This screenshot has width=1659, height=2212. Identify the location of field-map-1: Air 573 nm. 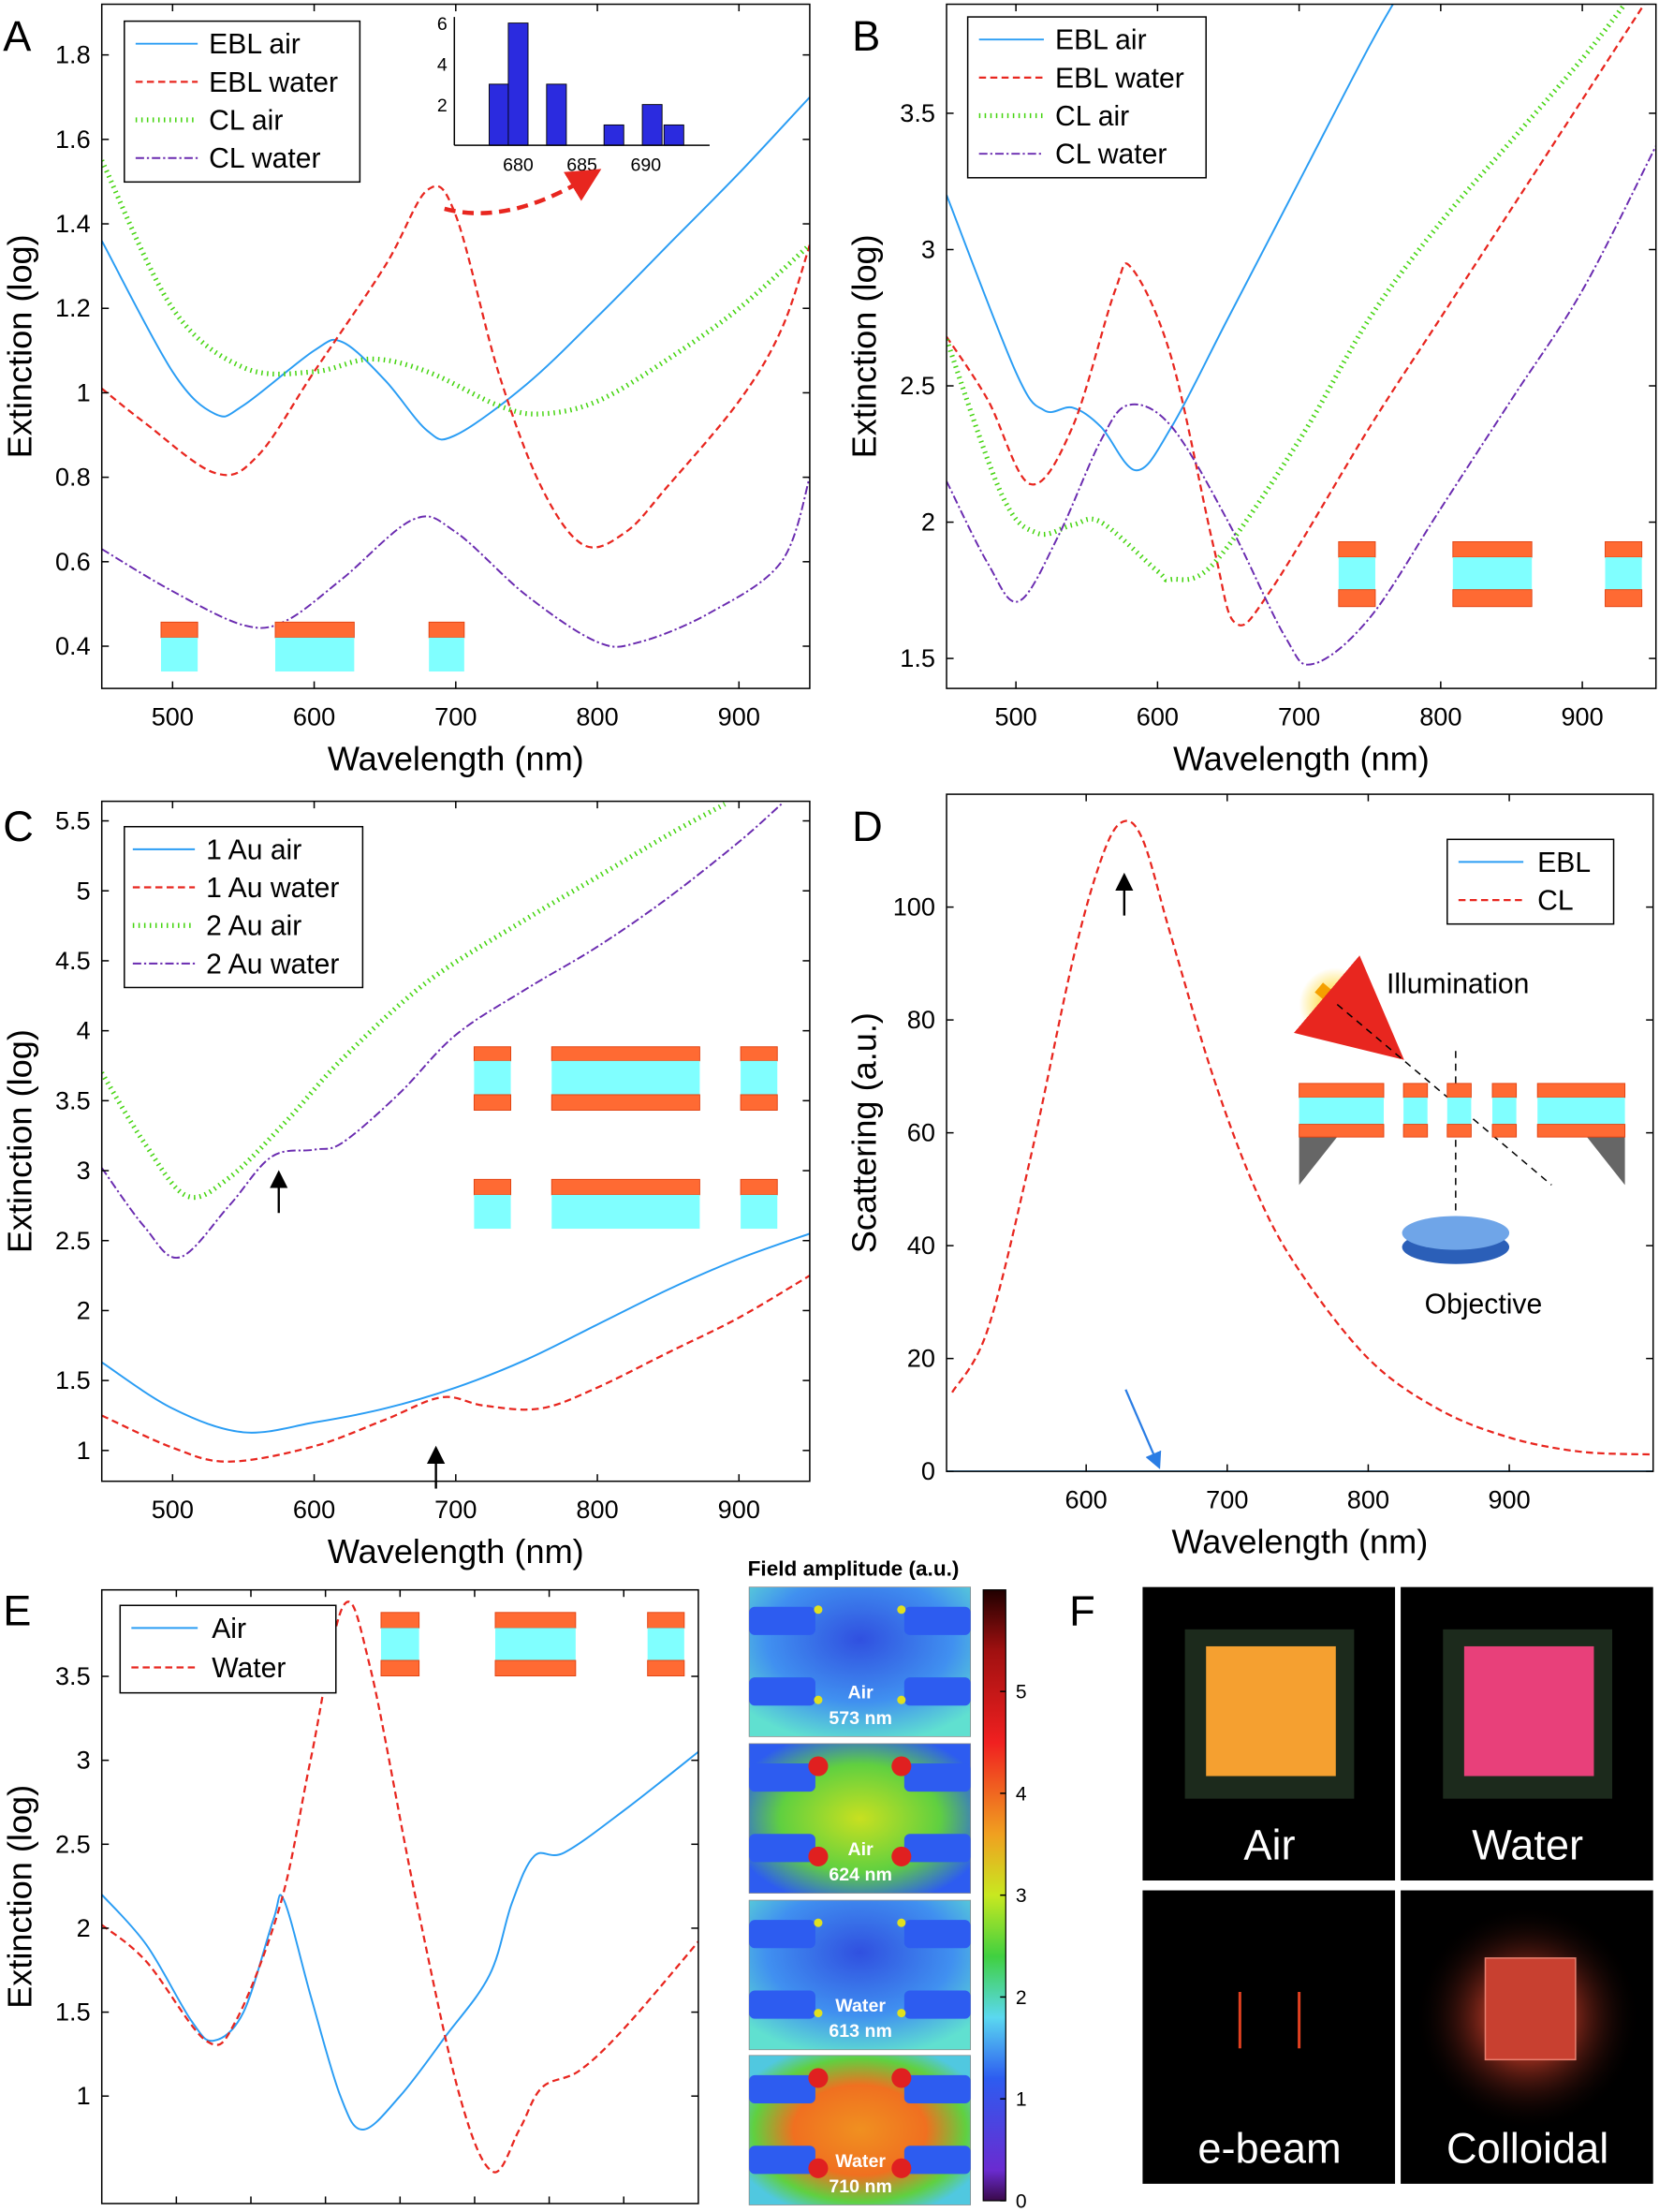
(860, 1661).